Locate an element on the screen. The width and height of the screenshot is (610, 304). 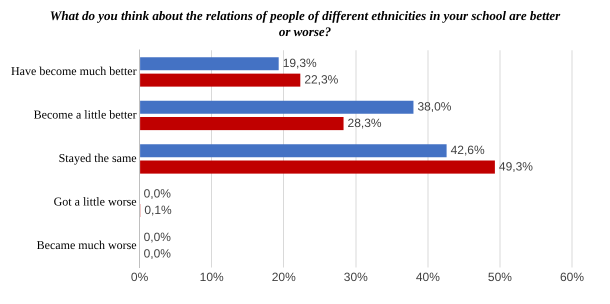
data-label: 42,6% is located at coordinates (467, 150).